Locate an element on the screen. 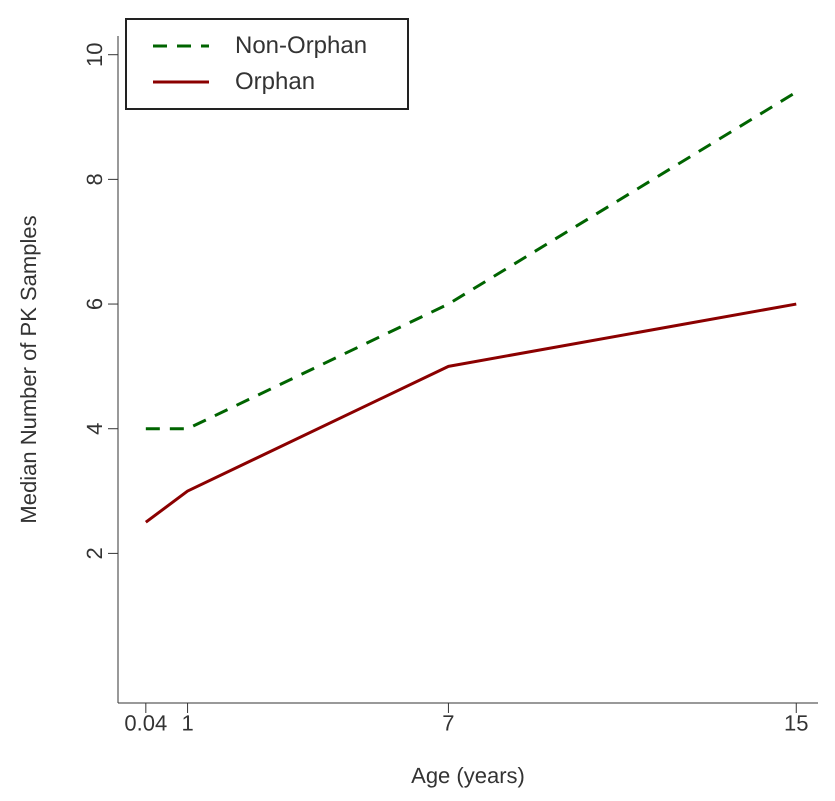  x-axis-title: Age (years) is located at coordinates (468, 775).